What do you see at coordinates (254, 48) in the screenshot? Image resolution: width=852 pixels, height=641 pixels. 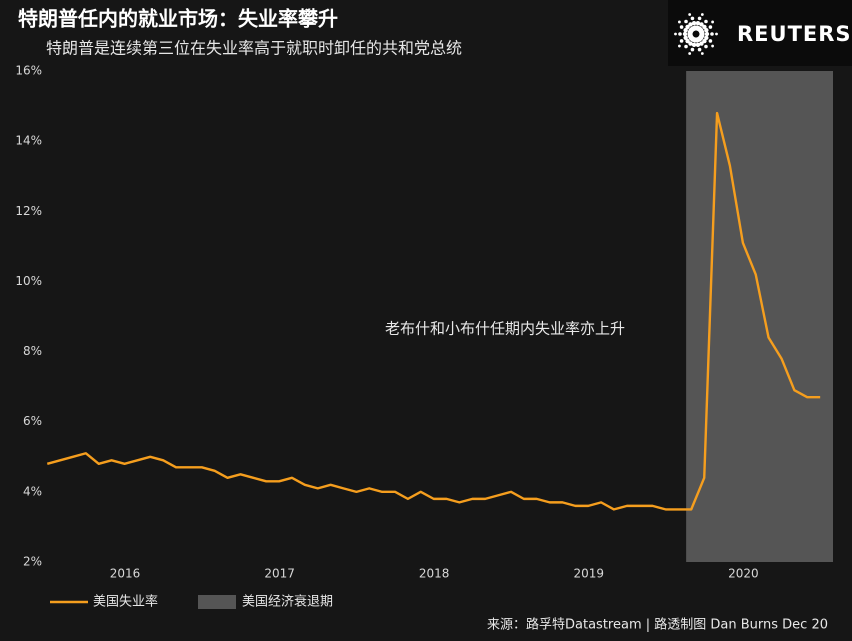 I see `chart-subtitle: 特朗普是连续第三位在失业率高于就职时卸任的共和党总统` at bounding box center [254, 48].